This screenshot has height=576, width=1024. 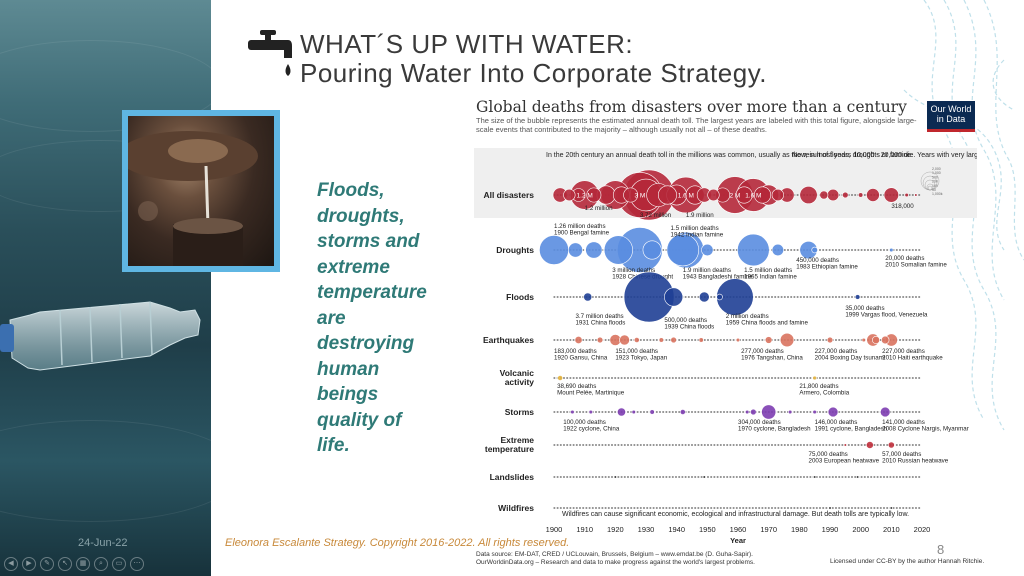 I want to click on slides-icon: ▦, so click(x=83, y=564).